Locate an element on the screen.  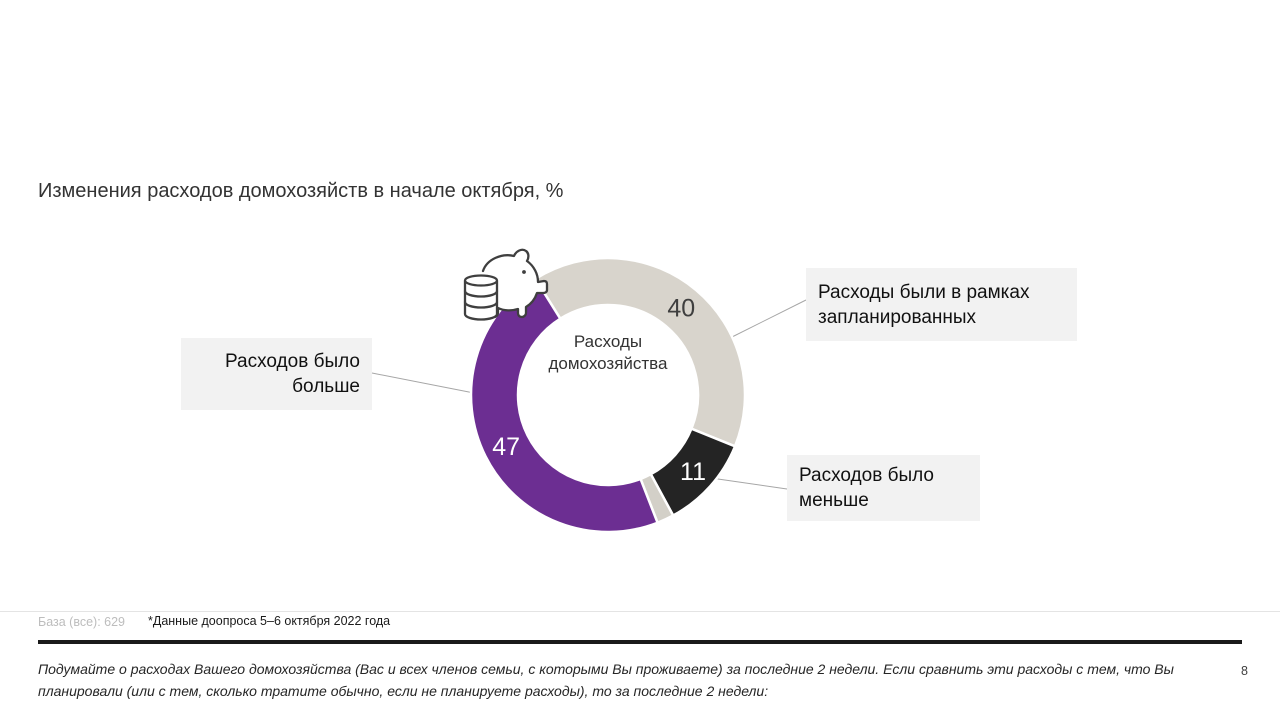
callout-planned: Расходы были в рамках запланированных is located at coordinates (941, 304).